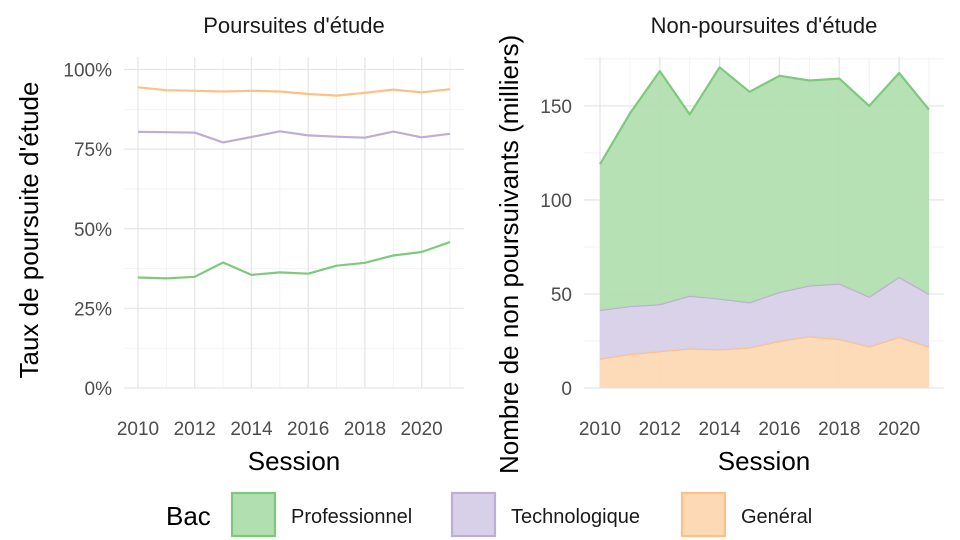 Image resolution: width=960 pixels, height=540 pixels. What do you see at coordinates (839, 429) in the screenshot?
I see `panel-non-poursuites-x-tick-label: 2018` at bounding box center [839, 429].